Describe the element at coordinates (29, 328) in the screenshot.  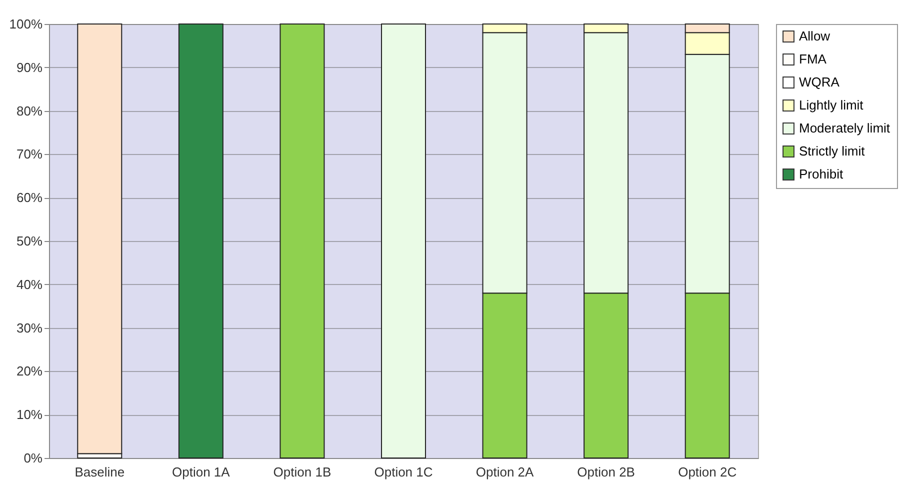
I see `y-tick-label: 30%` at that location.